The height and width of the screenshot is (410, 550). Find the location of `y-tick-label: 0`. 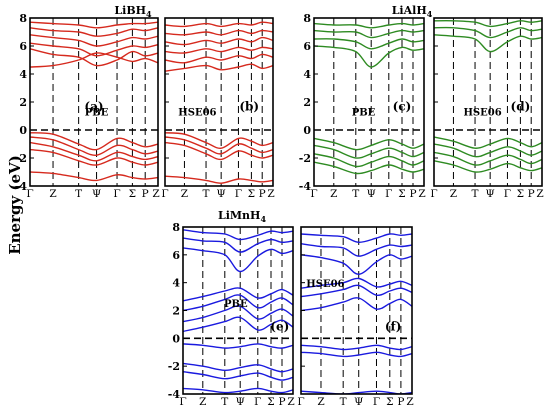

y-tick-label: 0 is located at coordinates (23, 130).